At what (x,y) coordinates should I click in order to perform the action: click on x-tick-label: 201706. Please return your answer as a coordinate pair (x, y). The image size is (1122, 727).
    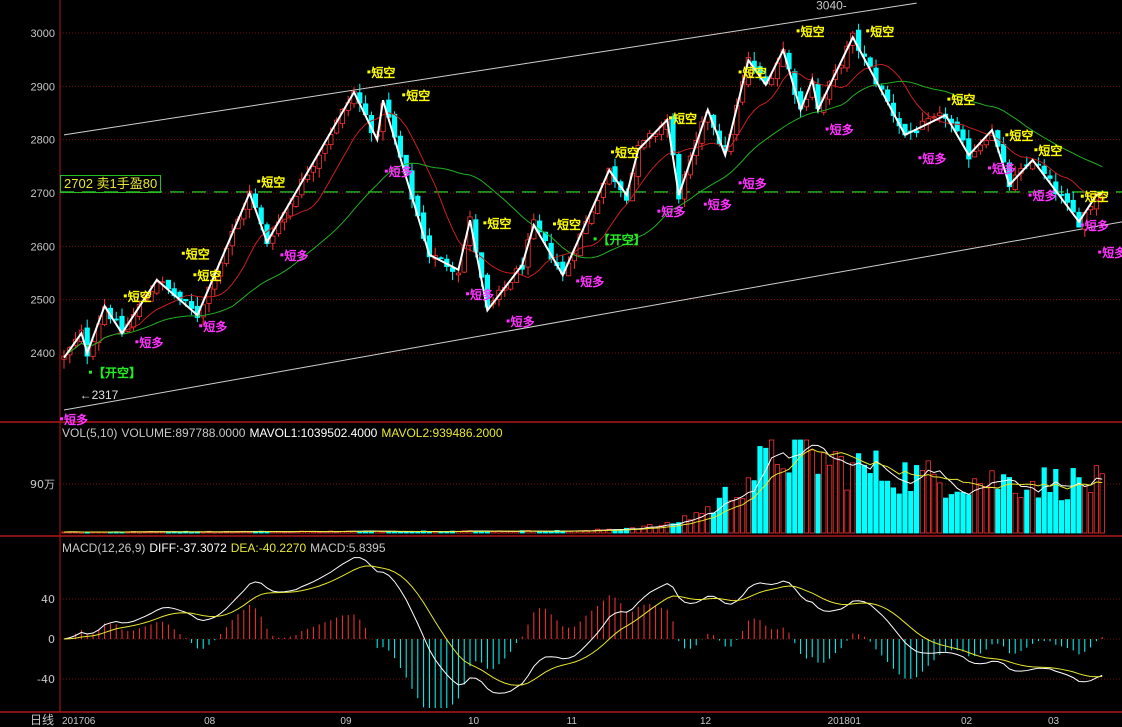
    Looking at the image, I should click on (79, 721).